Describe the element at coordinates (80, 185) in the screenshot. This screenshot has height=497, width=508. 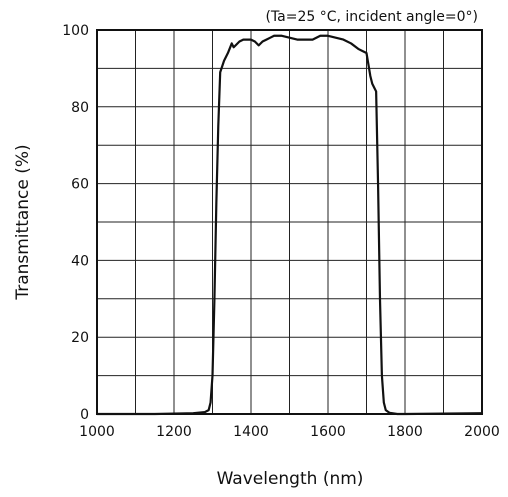
I see `y-tick-label: 60` at that location.